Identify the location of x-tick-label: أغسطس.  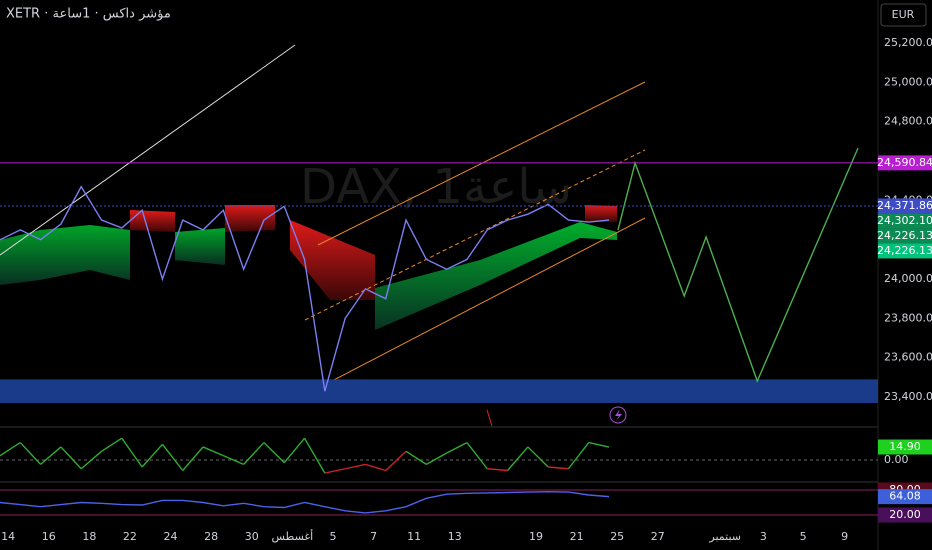
(293, 536).